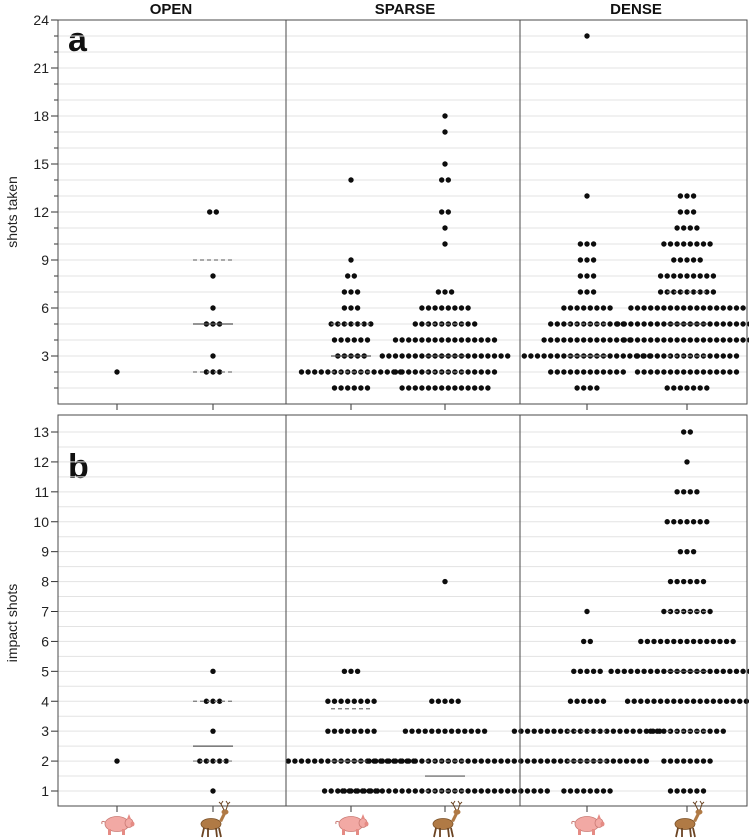 The height and width of the screenshot is (839, 749). Describe the element at coordinates (45, 671) in the screenshot. I see `y-tick-label: 5` at that location.